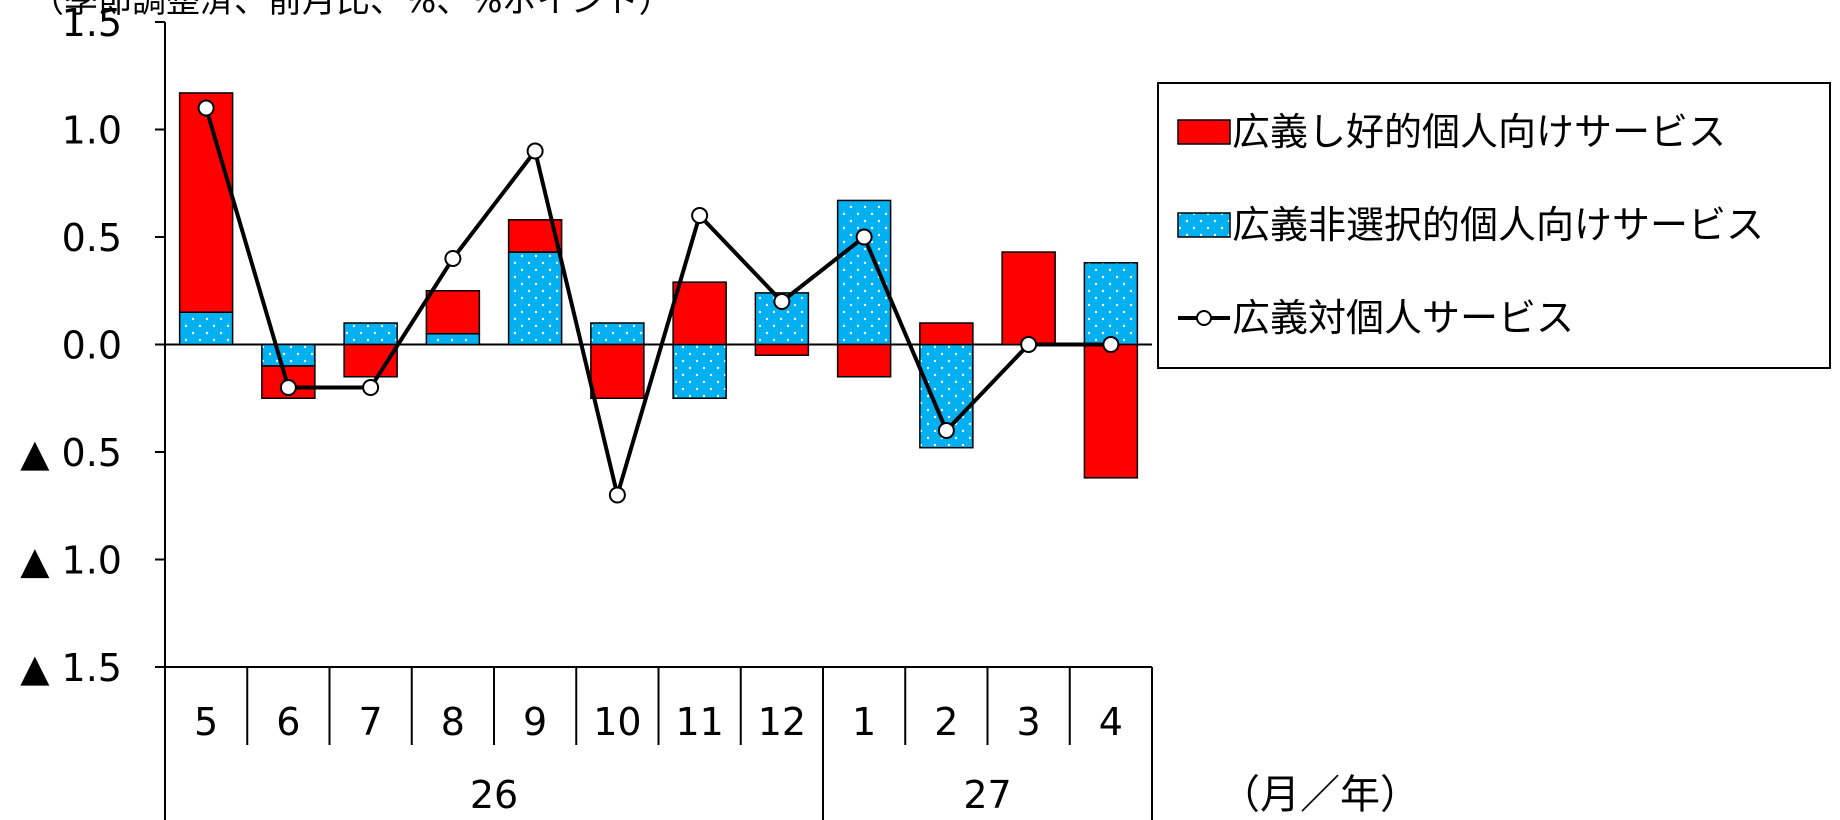 This screenshot has width=1840, height=820. Describe the element at coordinates (946, 722) in the screenshot. I see `x-tick-label: 2` at that location.